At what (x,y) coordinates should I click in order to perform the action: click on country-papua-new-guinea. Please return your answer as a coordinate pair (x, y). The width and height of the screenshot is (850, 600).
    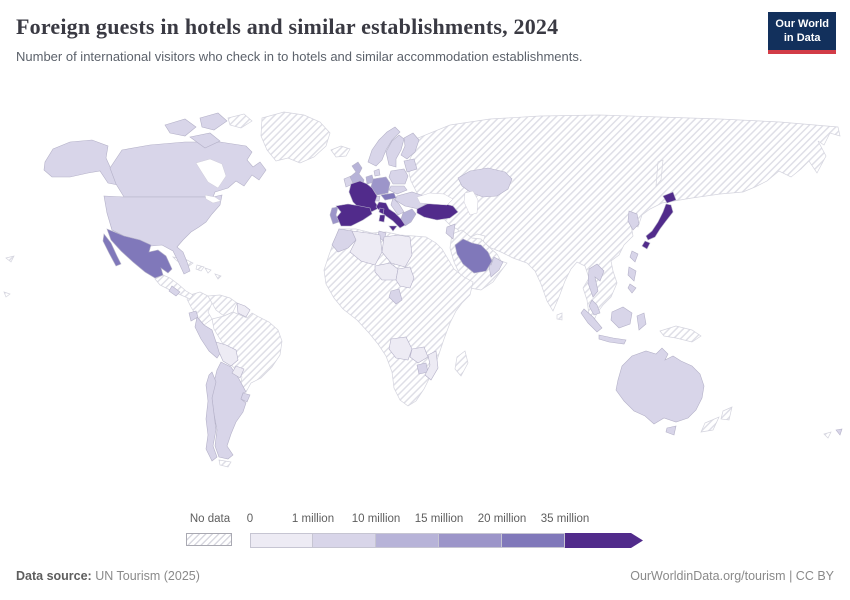
    Looking at the image, I should click on (680, 334).